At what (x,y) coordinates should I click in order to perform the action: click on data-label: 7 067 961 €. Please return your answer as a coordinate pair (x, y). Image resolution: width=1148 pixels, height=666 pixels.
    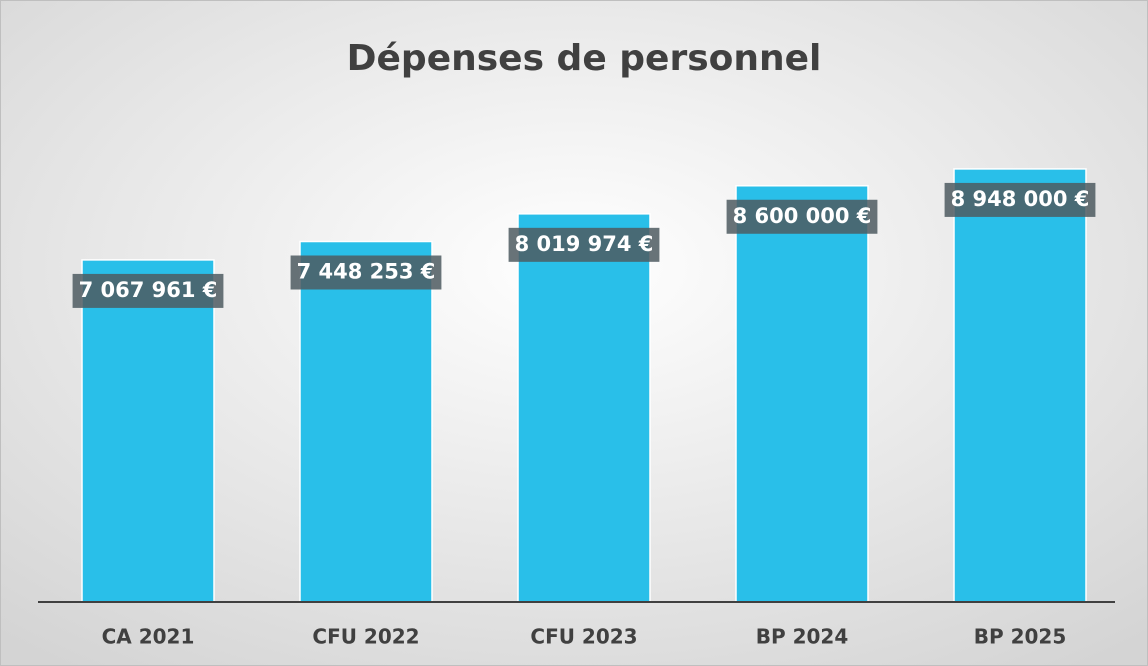
    Looking at the image, I should click on (148, 290).